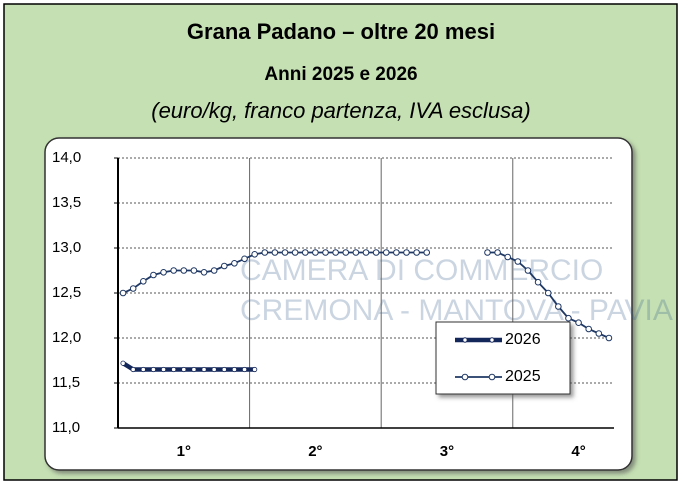 Image resolution: width=682 pixels, height=484 pixels. Describe the element at coordinates (340, 74) in the screenshot. I see `chart-subtitle: Anni 2025 e 2026` at that location.